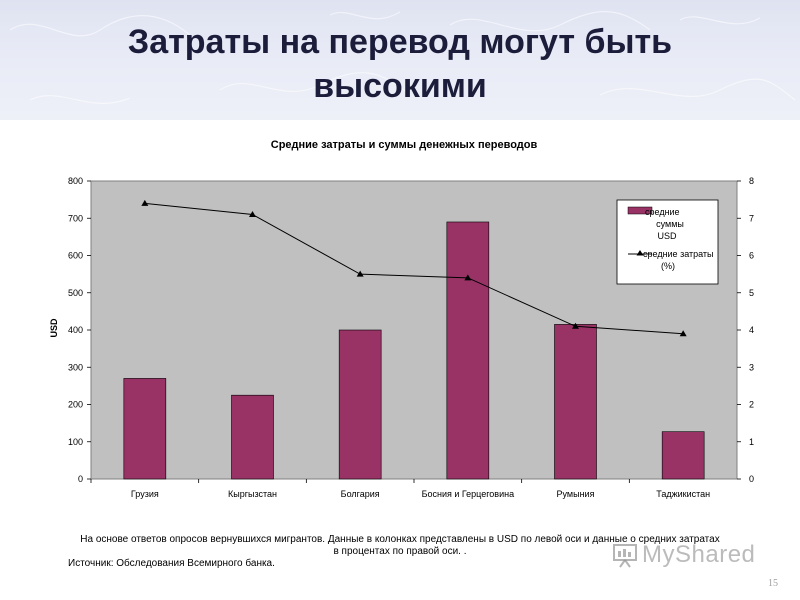 This screenshot has height=600, width=800. What do you see at coordinates (400, 64) in the screenshot?
I see `slide-title: Затраты на перевод могут быть высокими` at bounding box center [400, 64].